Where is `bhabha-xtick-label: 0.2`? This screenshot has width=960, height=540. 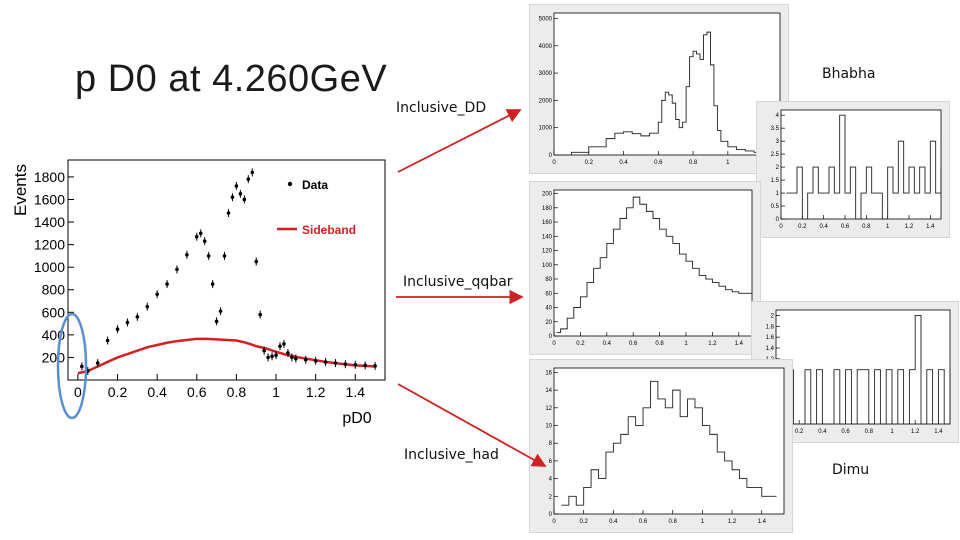 bhabha-xtick-label: 0.2 is located at coordinates (802, 227).